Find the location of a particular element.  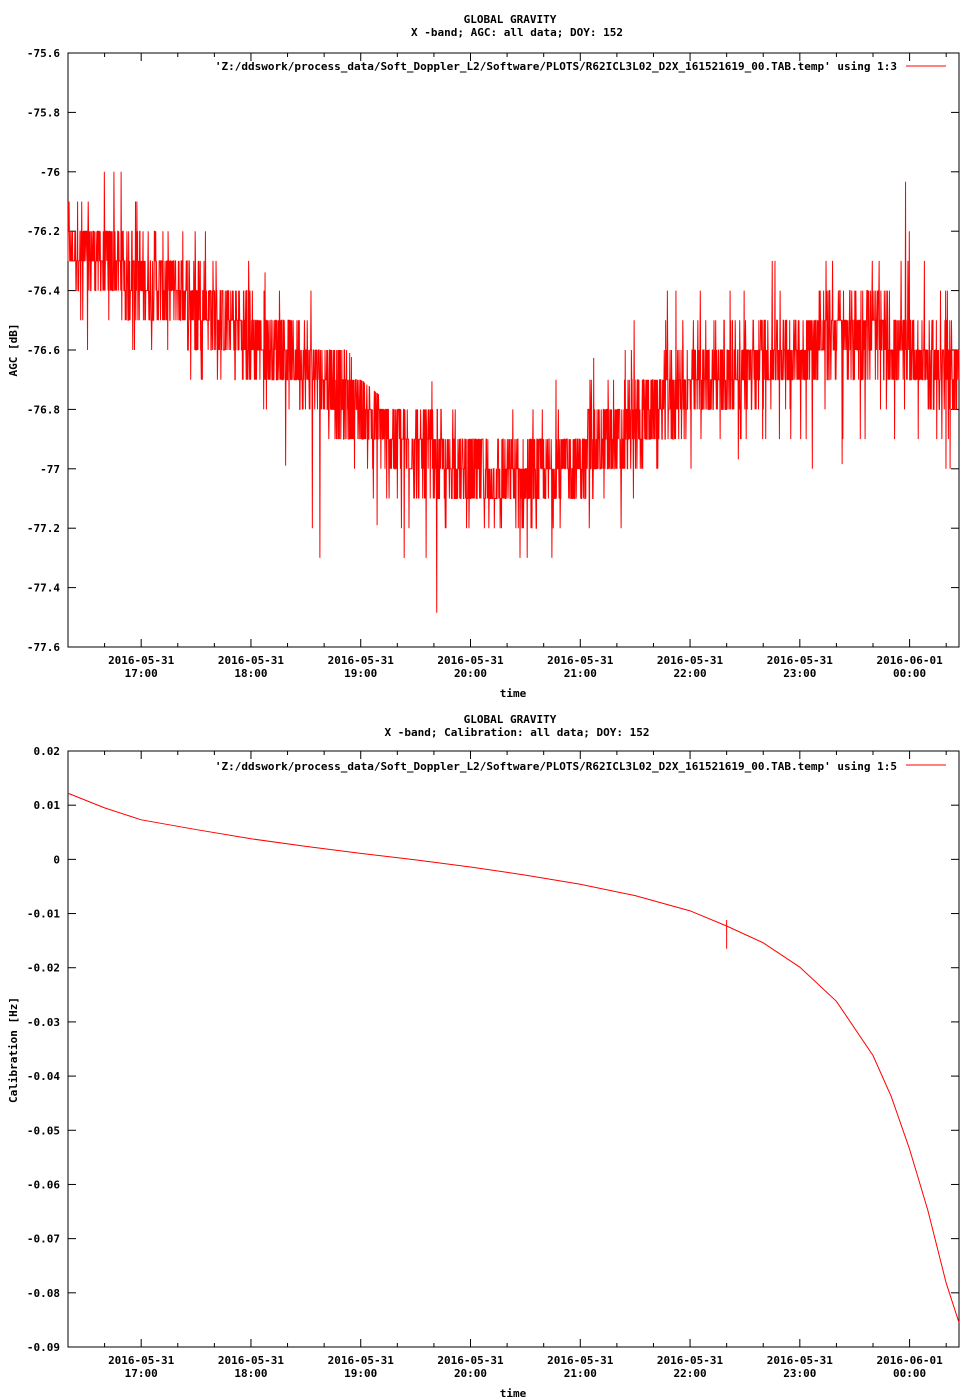

agc-y-tick-label: -77 is located at coordinates (50, 469).